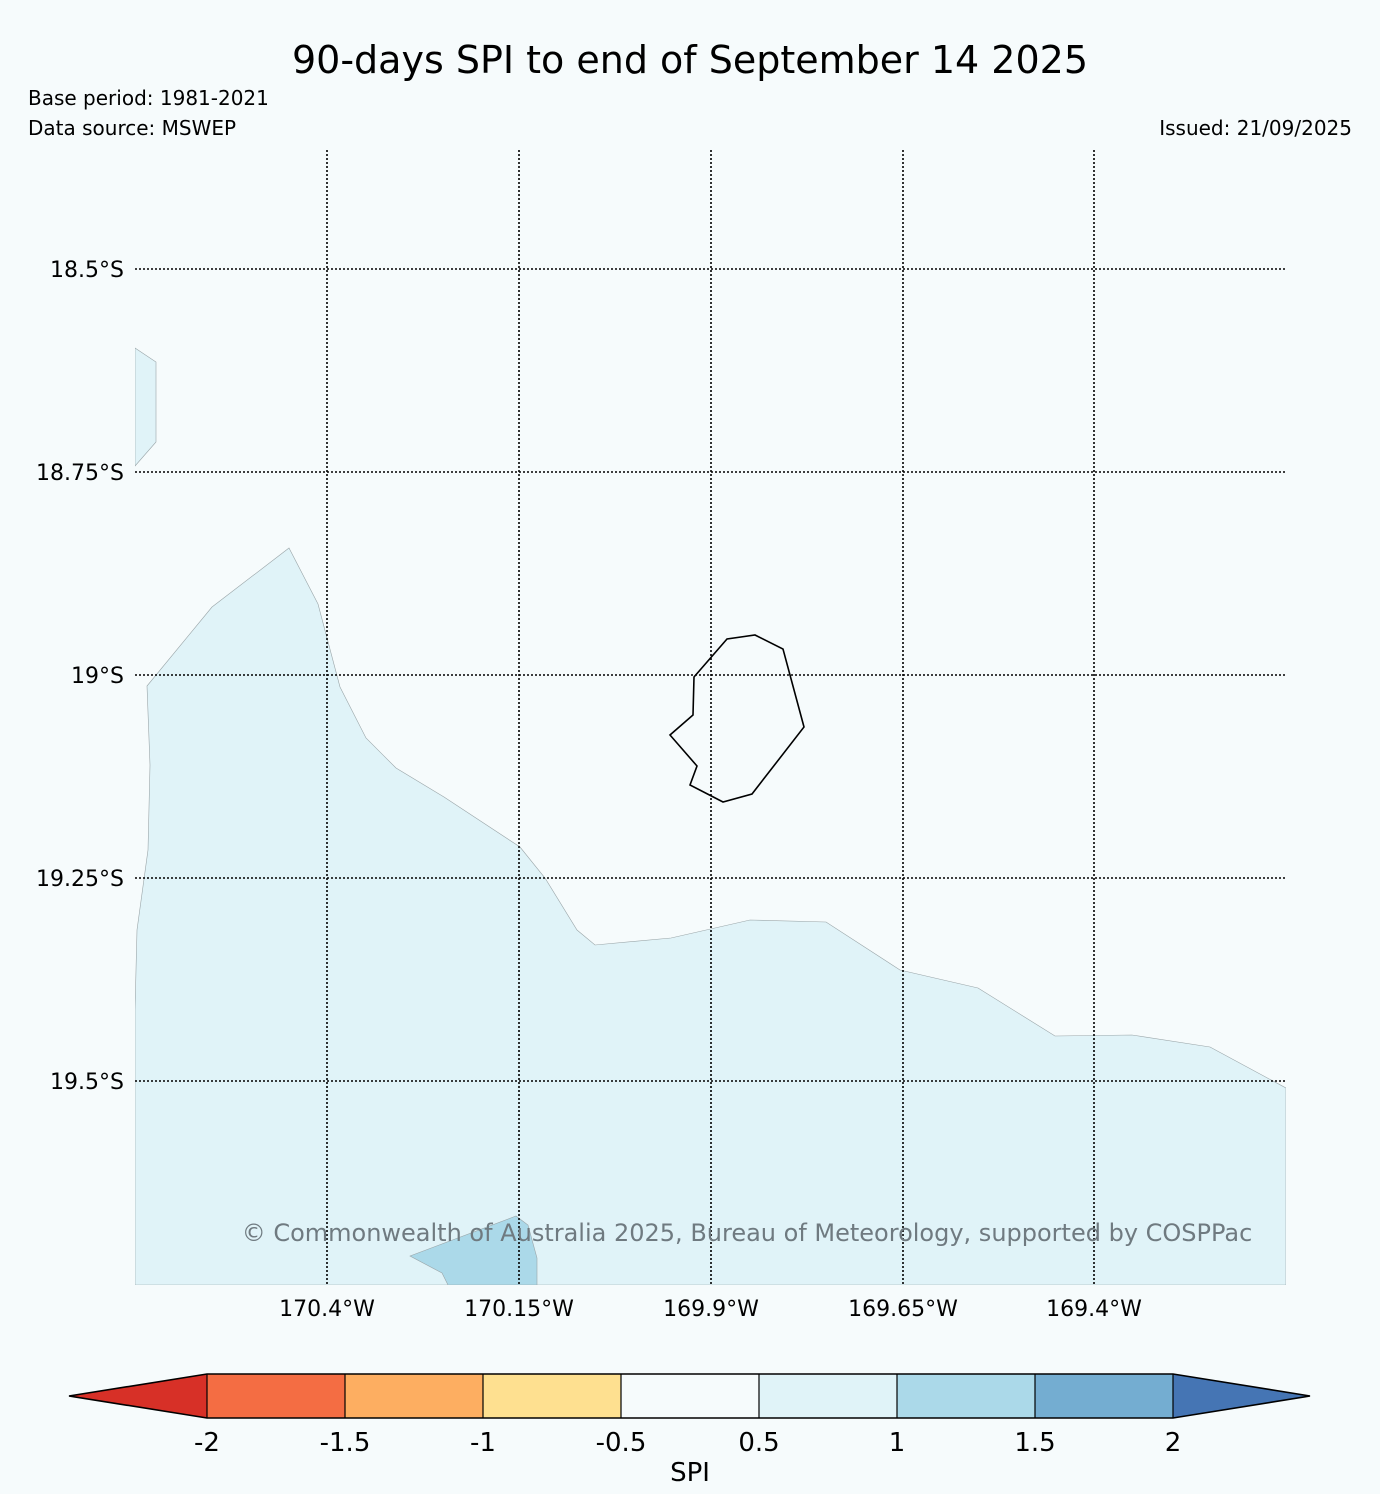 Image resolution: width=1380 pixels, height=1494 pixels. Describe the element at coordinates (689, 60) in the screenshot. I see `map-title: 90-days SPI to end of September 14 2025` at that location.